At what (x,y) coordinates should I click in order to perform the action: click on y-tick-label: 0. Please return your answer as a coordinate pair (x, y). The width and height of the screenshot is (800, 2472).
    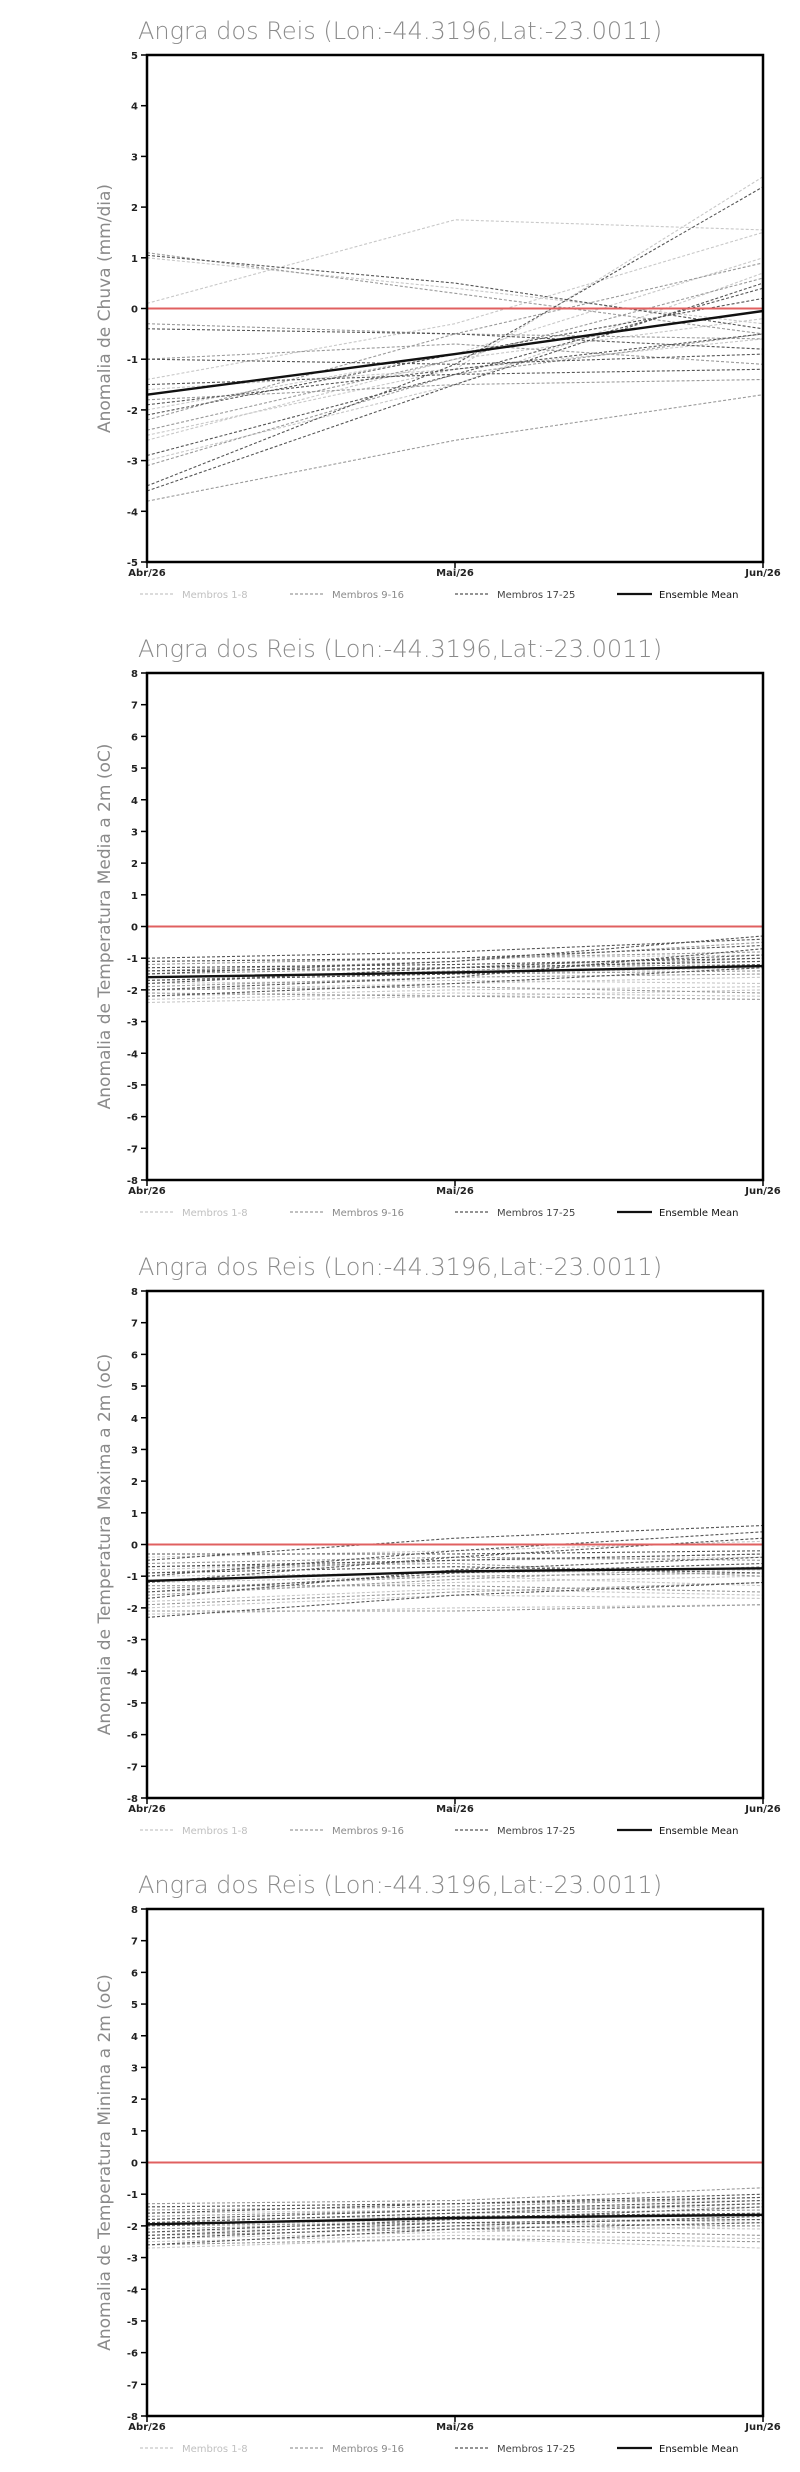
    Looking at the image, I should click on (134, 1546).